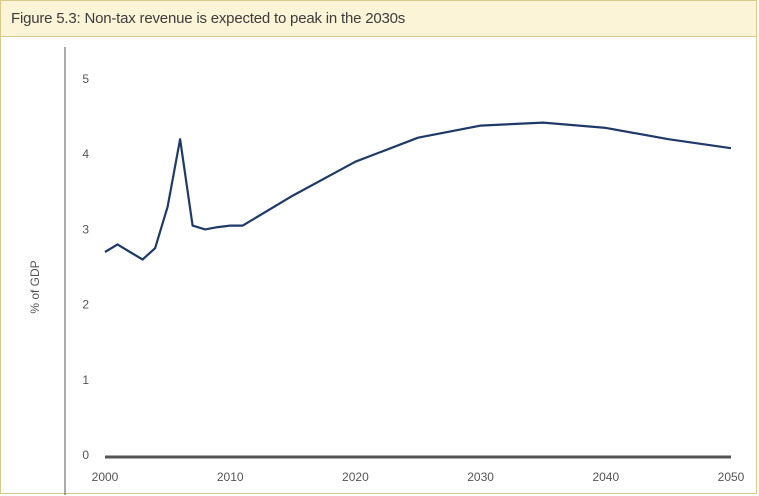 The image size is (759, 496). What do you see at coordinates (85, 154) in the screenshot?
I see `y-tick-label: 4` at bounding box center [85, 154].